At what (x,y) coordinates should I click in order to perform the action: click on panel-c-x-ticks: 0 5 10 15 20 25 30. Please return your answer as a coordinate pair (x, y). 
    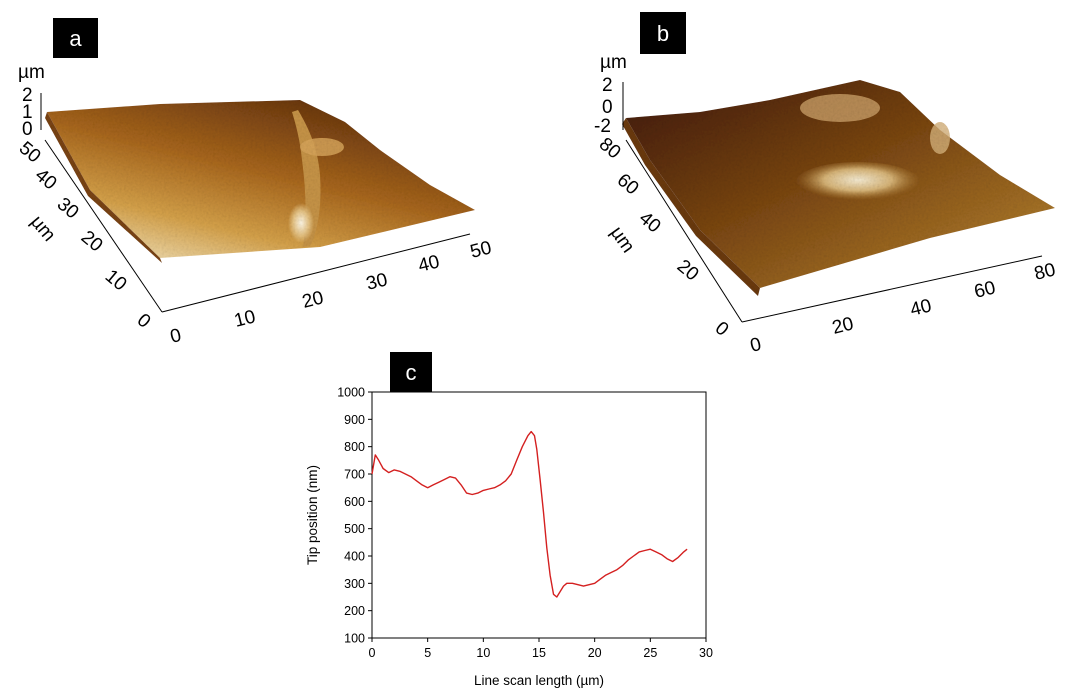
    Looking at the image, I should click on (541, 649).